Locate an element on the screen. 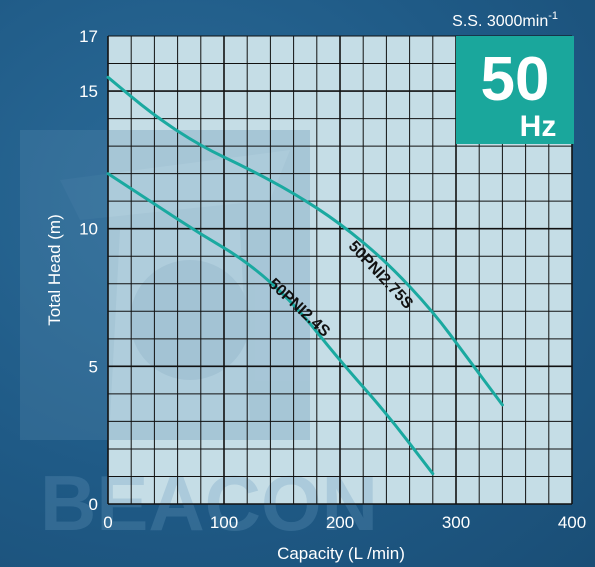  frequency-number: 50 is located at coordinates (515, 79).